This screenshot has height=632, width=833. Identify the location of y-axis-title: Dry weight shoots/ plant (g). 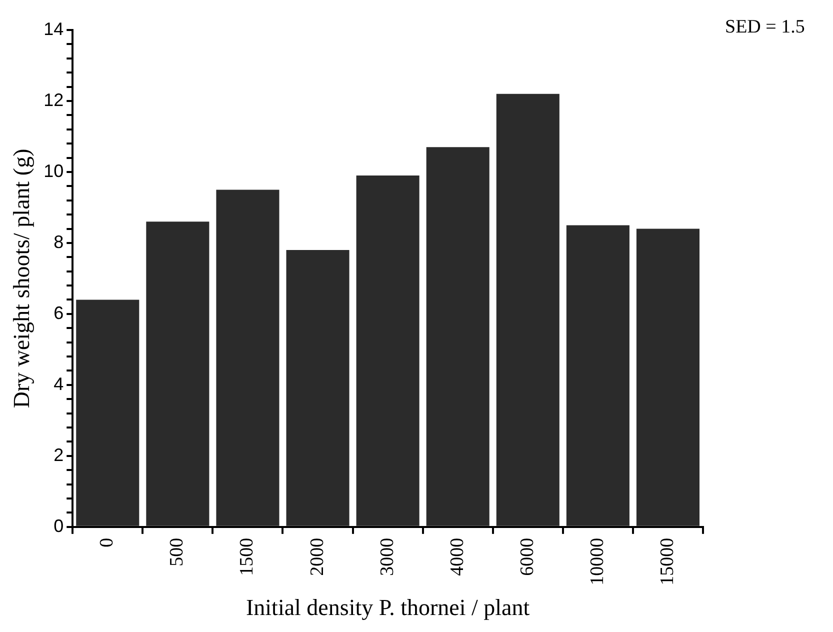
(21, 278).